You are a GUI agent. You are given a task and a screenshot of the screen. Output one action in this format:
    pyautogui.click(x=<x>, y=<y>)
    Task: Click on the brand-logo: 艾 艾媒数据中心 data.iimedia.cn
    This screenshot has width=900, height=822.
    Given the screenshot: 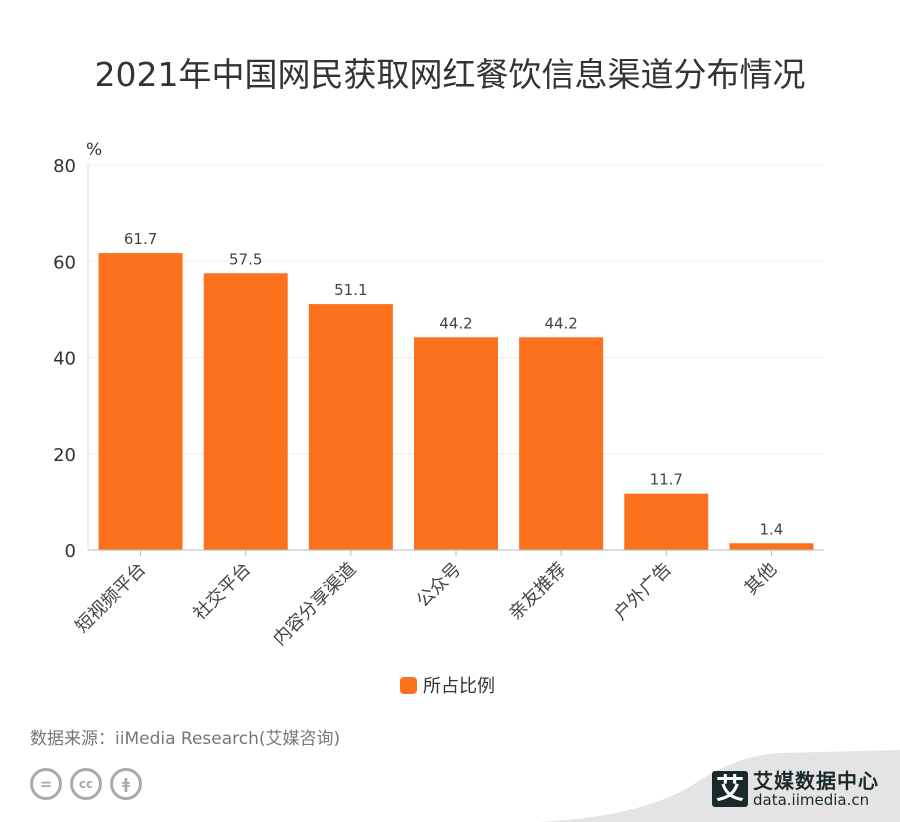 What is the action you would take?
    pyautogui.click(x=795, y=789)
    